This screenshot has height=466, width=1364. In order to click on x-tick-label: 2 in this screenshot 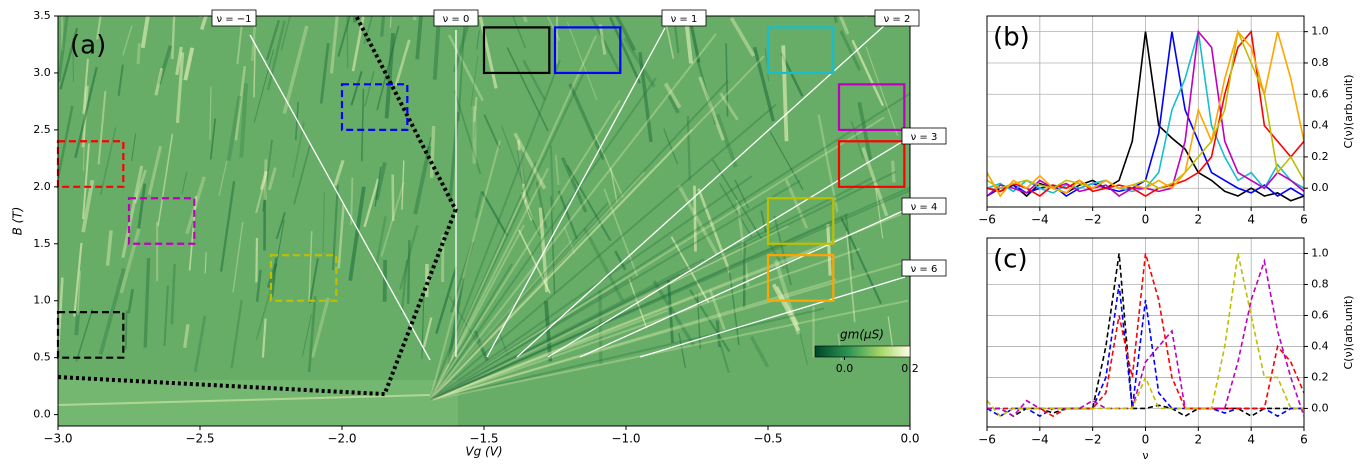, I will do `click(1199, 440)`.